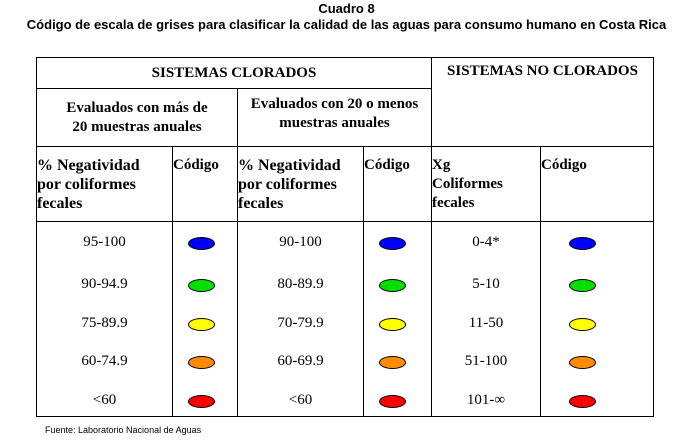 This screenshot has width=693, height=440. Describe the element at coordinates (104, 323) in the screenshot. I see `row-3-value-1: 75-89.9` at that location.